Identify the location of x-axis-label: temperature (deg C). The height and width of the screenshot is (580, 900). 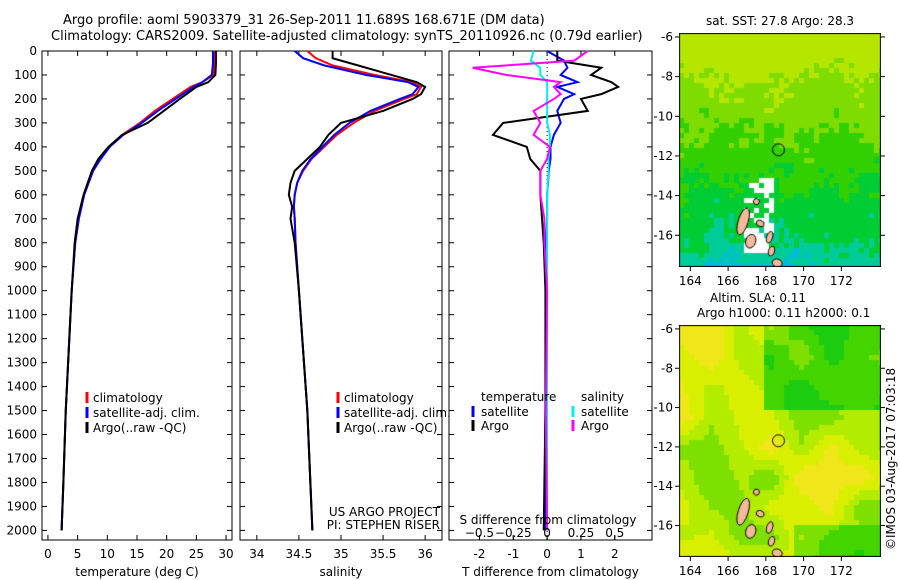
(136, 572).